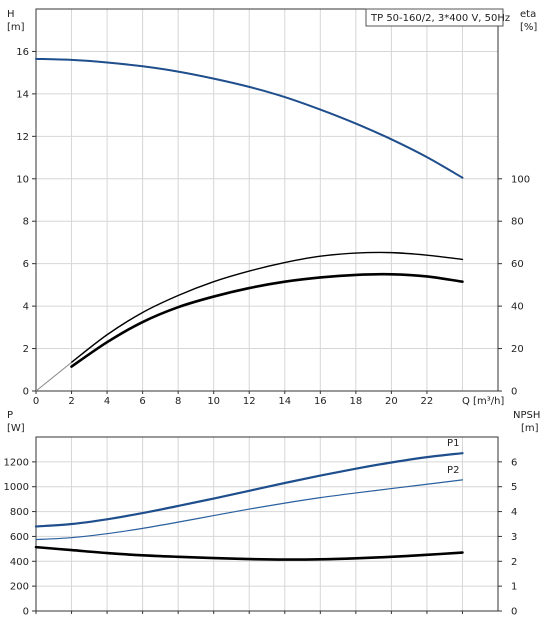  I want to click on x-tick-label: 18, so click(355, 401).